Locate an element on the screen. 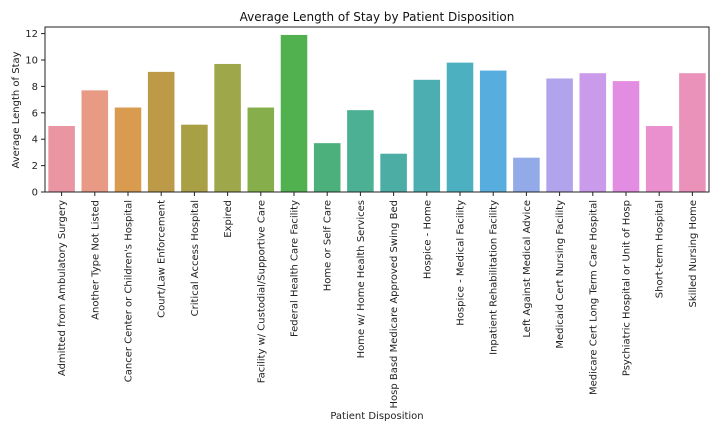  x-tick-label: Skilled Nursing Home is located at coordinates (693, 253).